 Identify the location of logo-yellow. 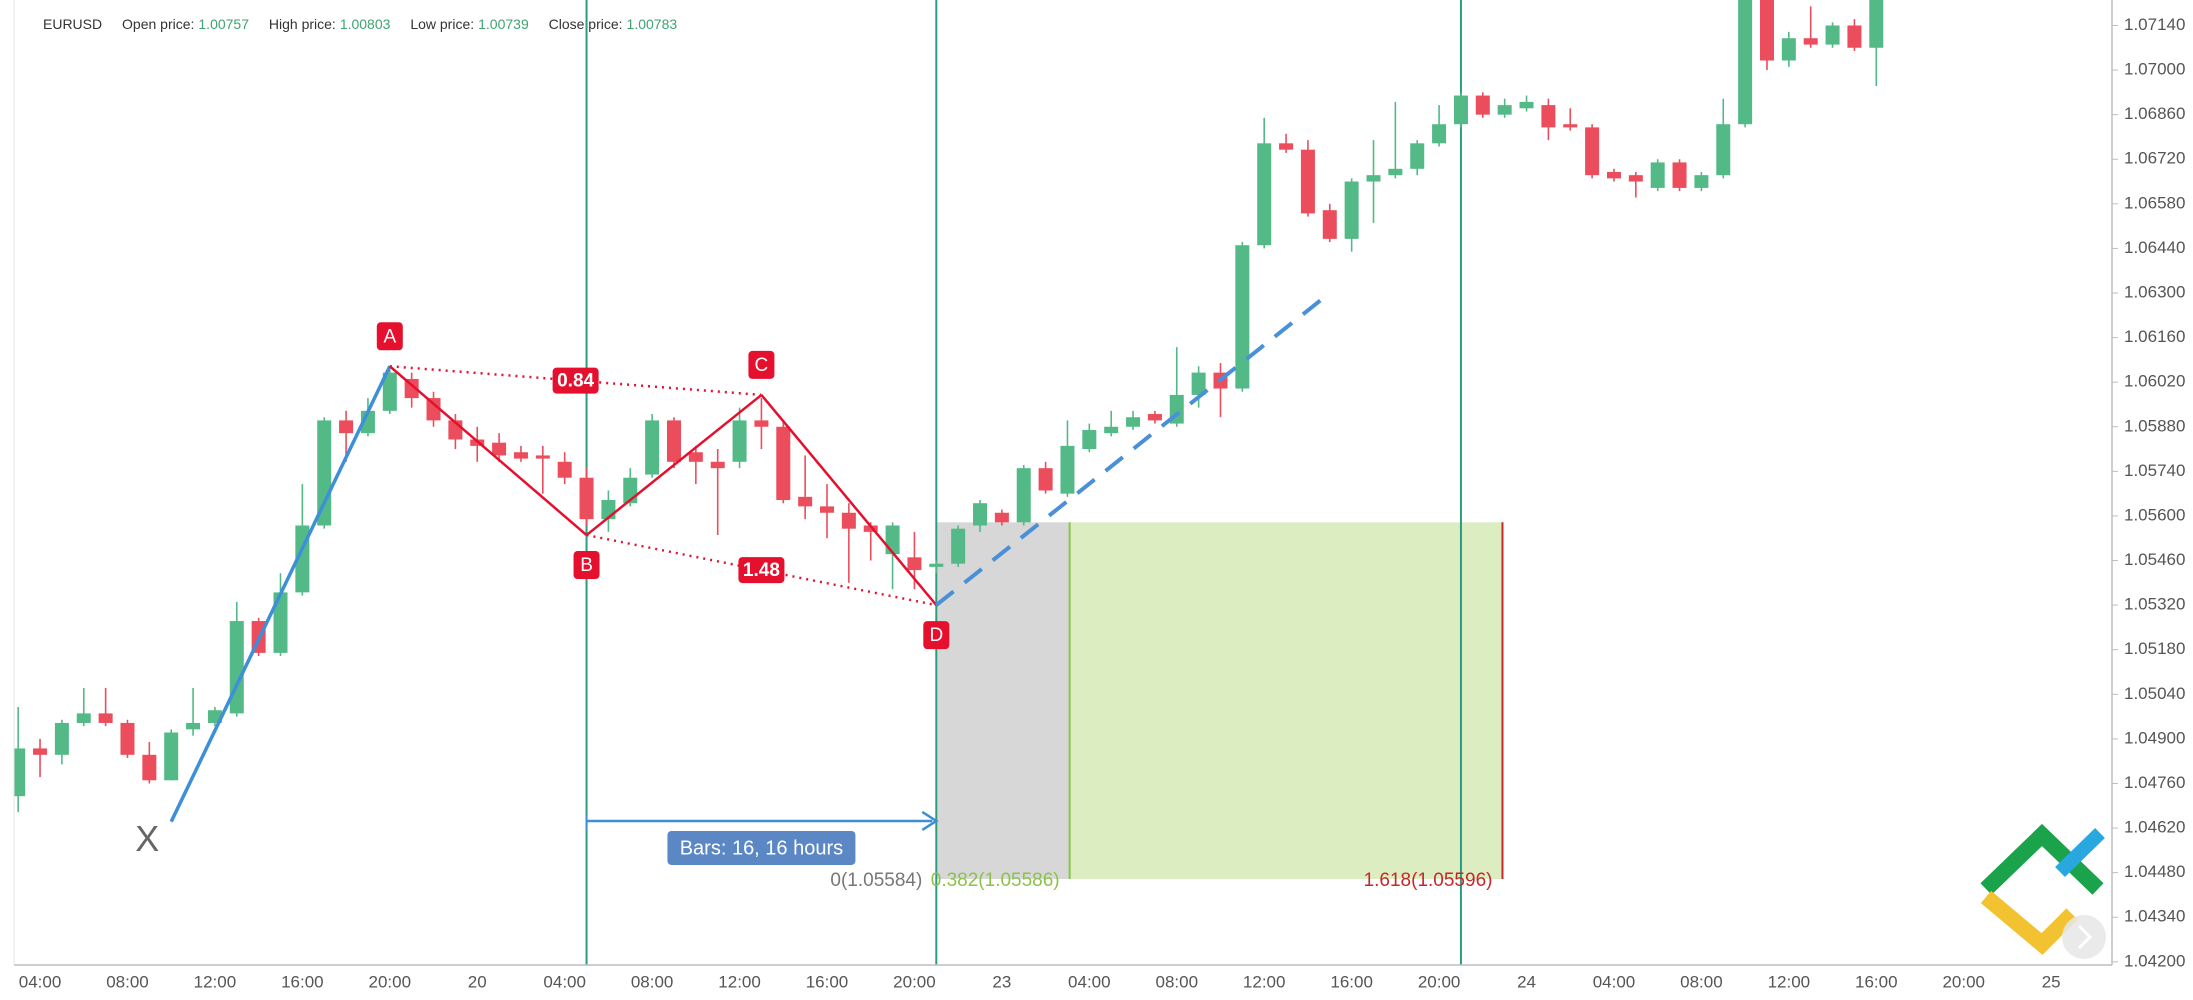
(2029, 922).